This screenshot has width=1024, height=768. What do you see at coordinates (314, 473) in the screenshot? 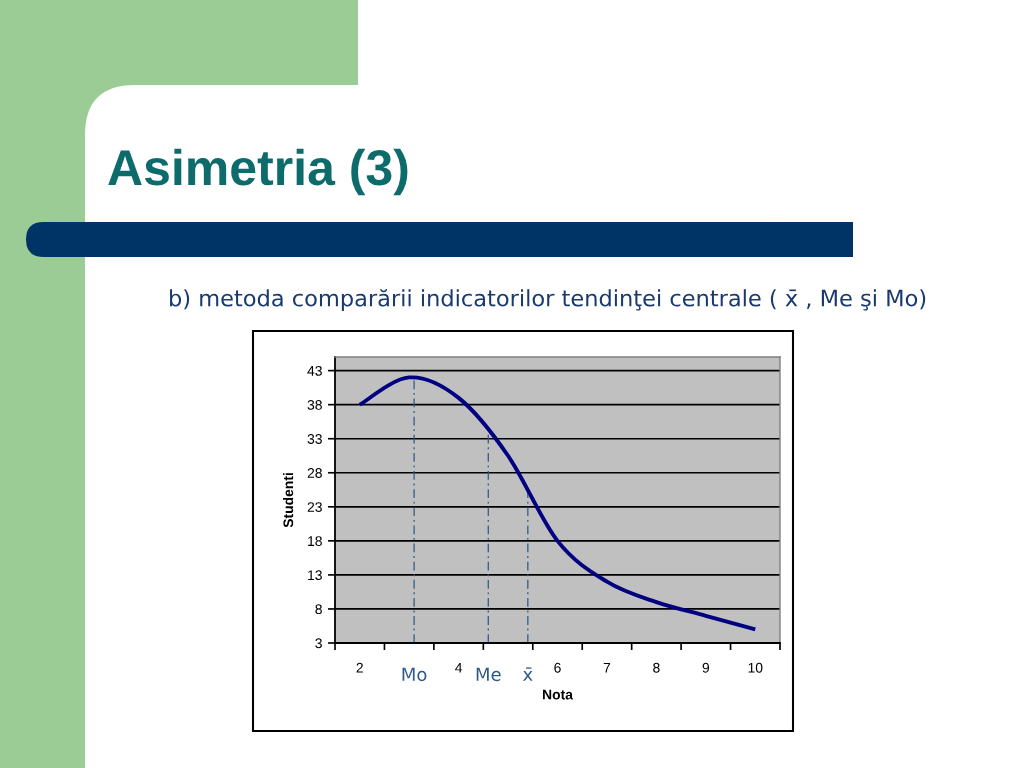
I see `y-tick-label: 28` at bounding box center [314, 473].